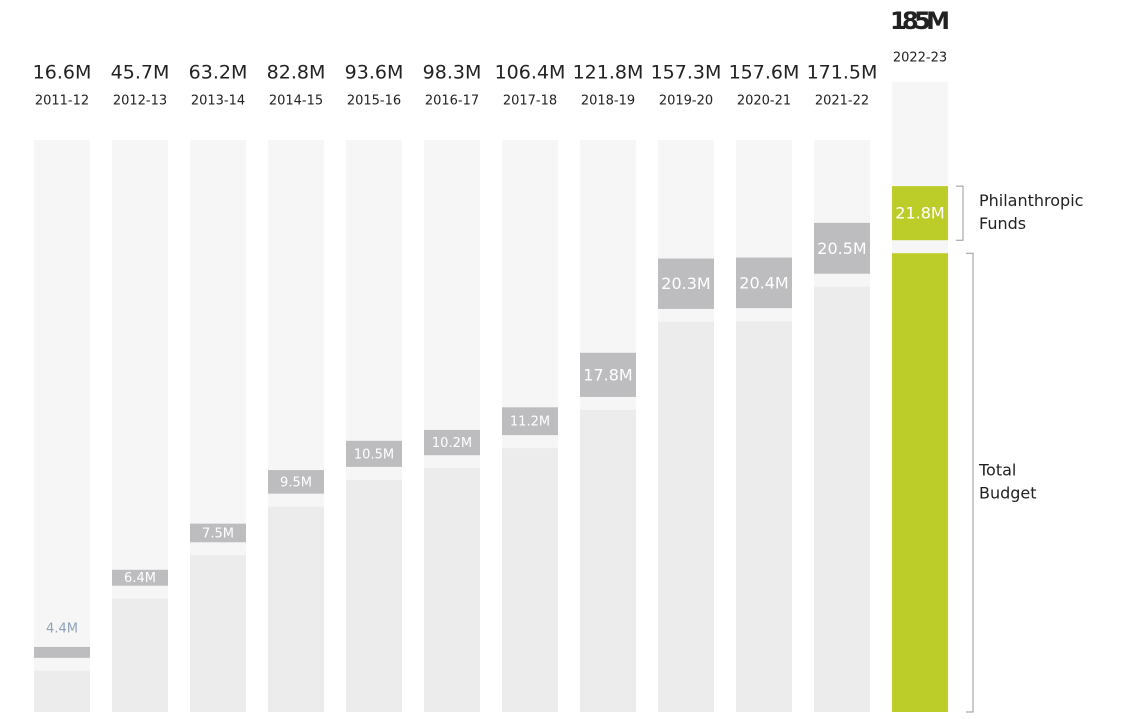 The image size is (1133, 719). Describe the element at coordinates (62, 426) in the screenshot. I see `column-background` at that location.